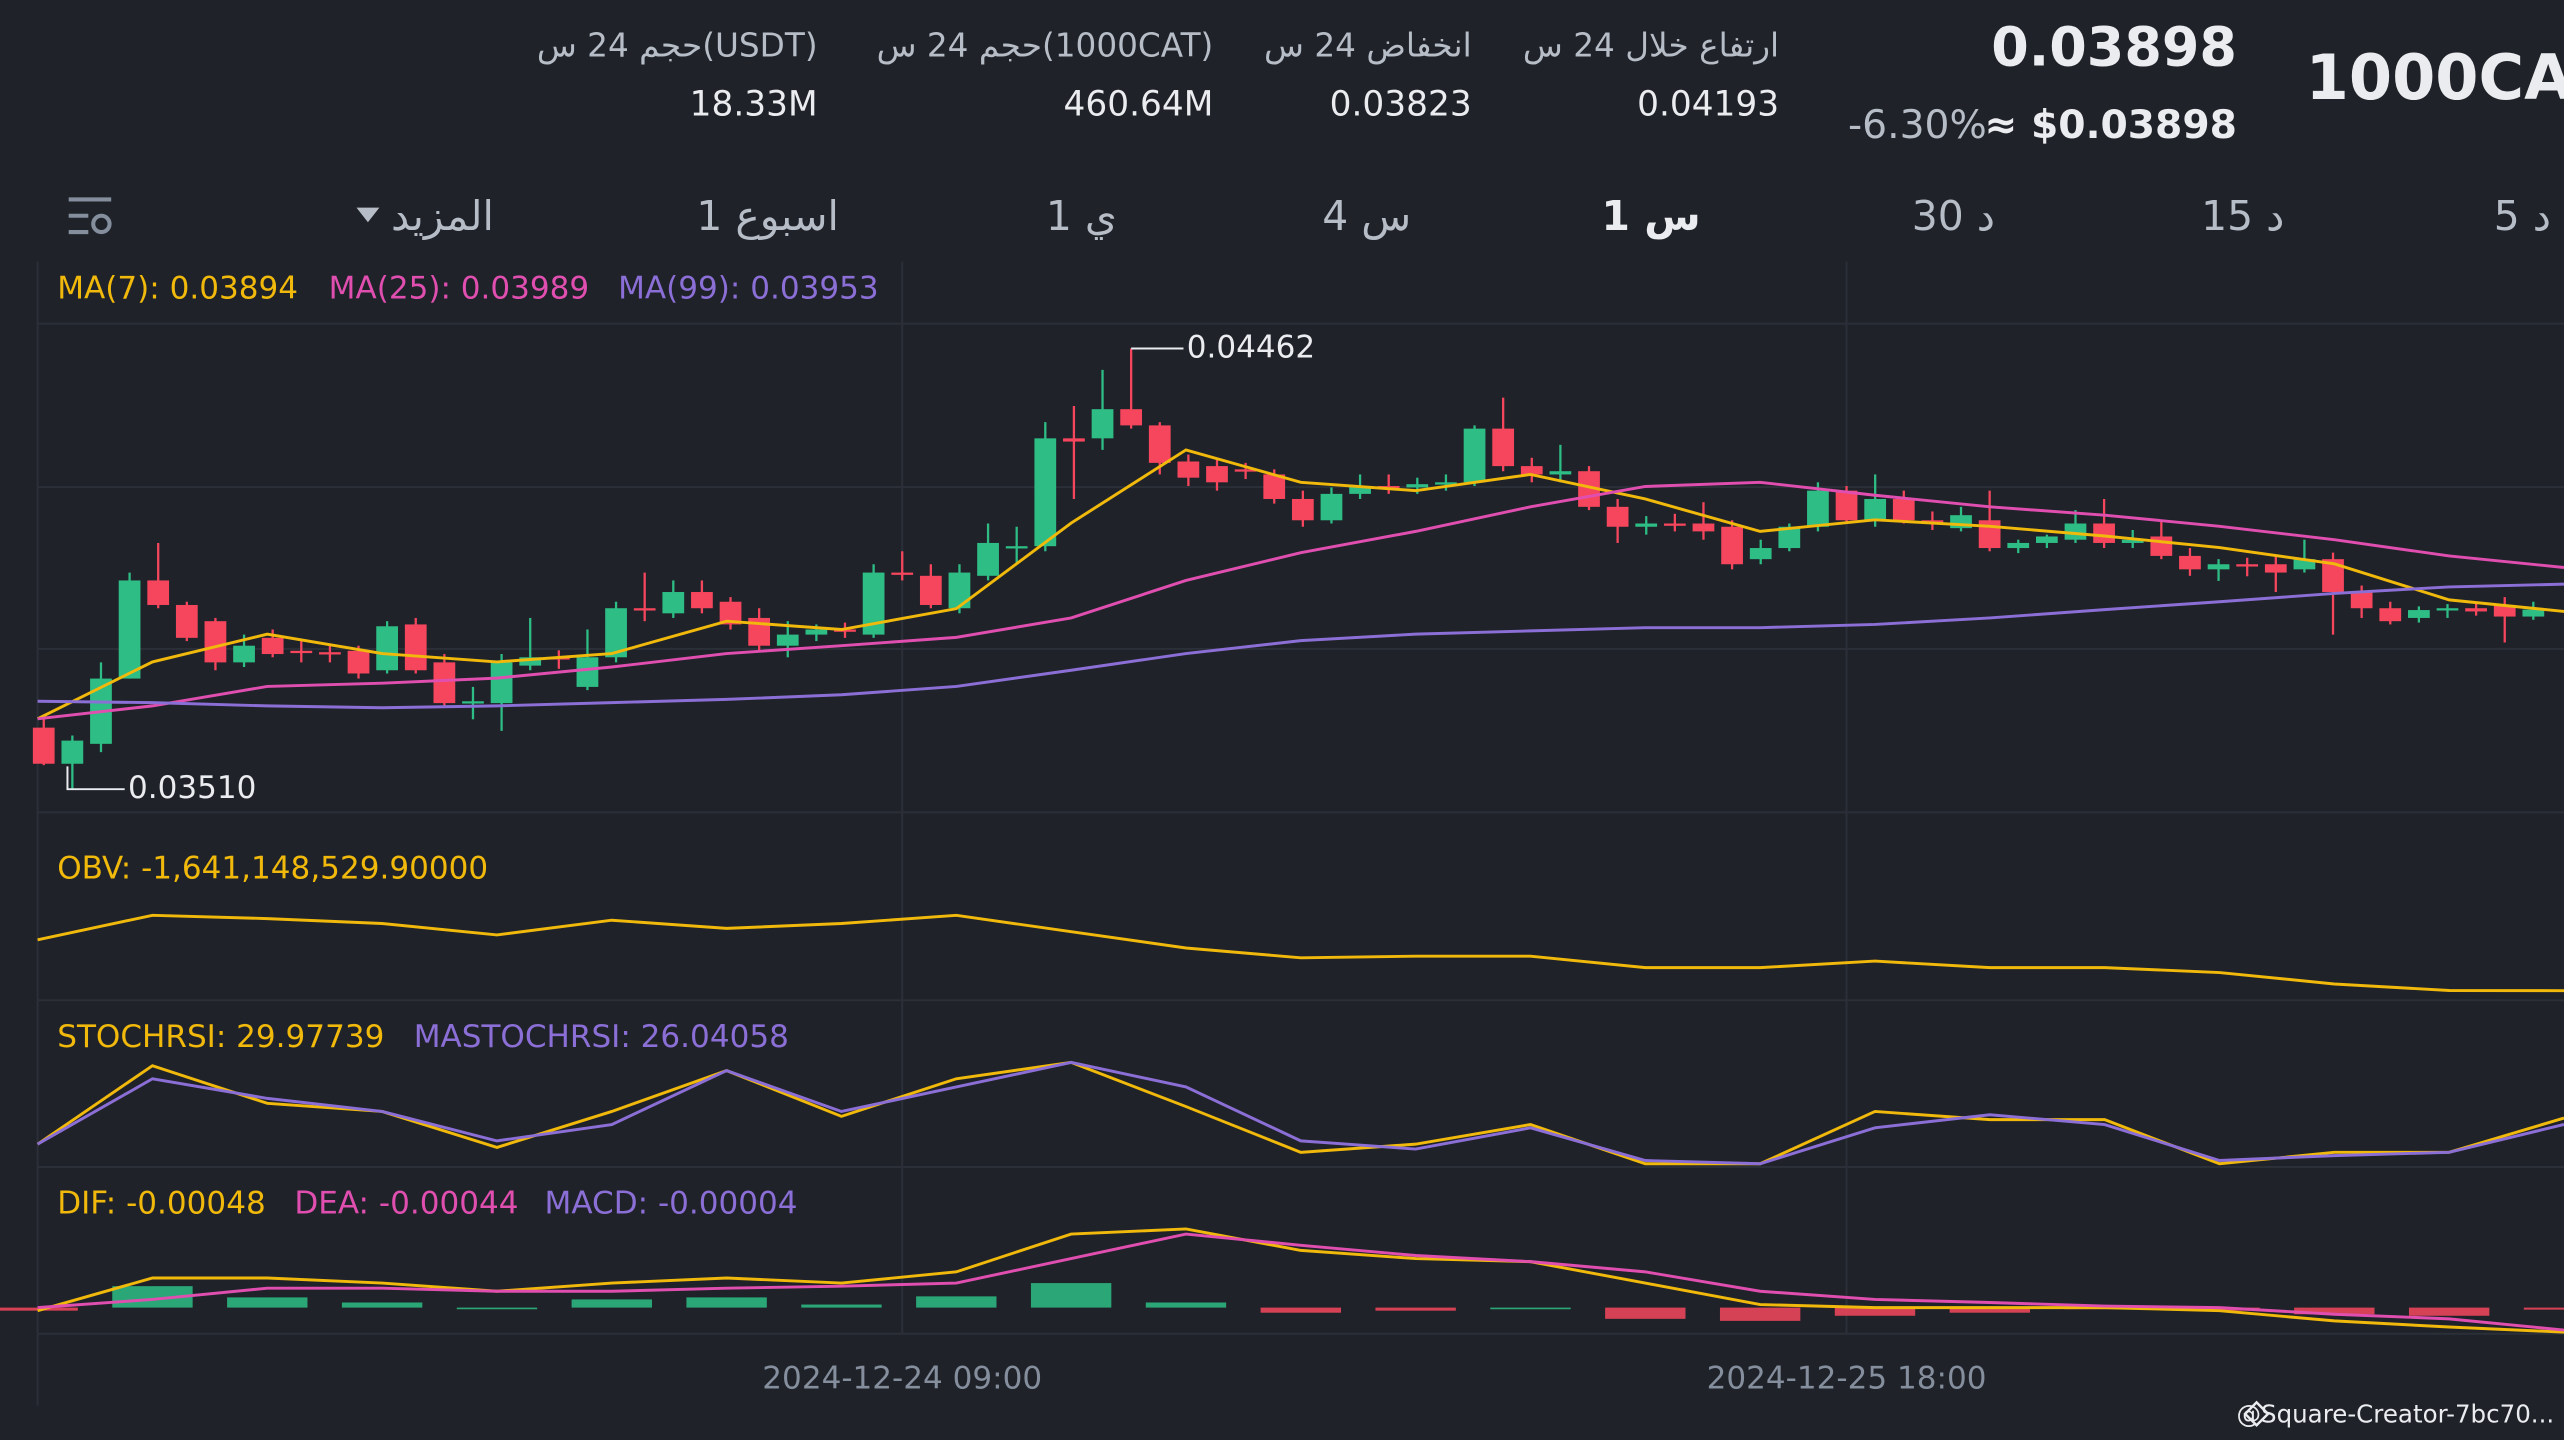 This screenshot has width=2564, height=1440. Describe the element at coordinates (677, 45) in the screenshot. I see `stat-label: حجم 24 س(USDT)` at that location.